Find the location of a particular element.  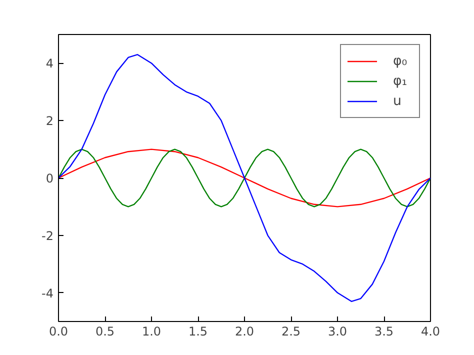

y-tick-label: 4 is located at coordinates (50, 63).